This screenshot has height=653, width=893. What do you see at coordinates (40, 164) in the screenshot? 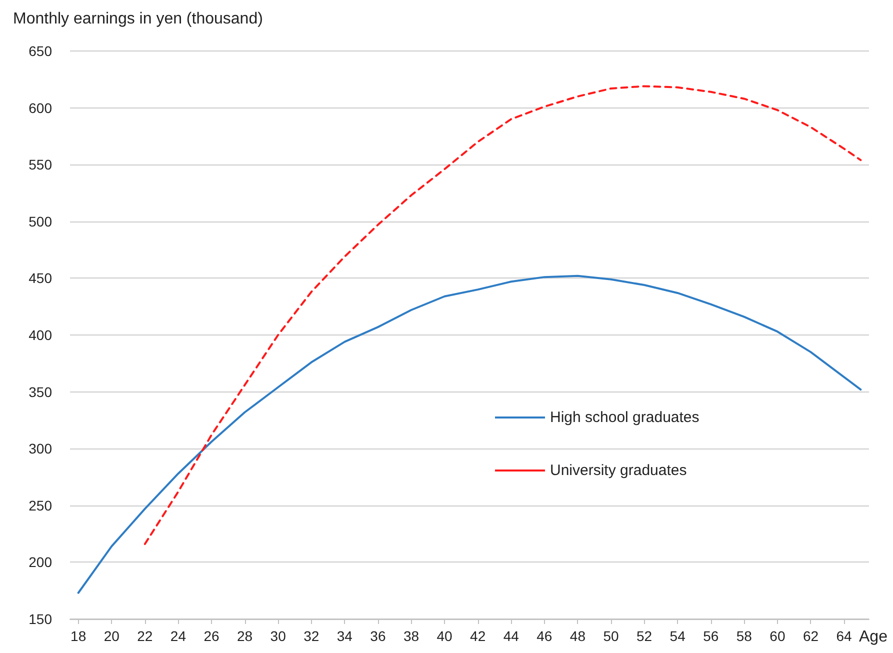
I see `y-tick-label: 550` at bounding box center [40, 164].